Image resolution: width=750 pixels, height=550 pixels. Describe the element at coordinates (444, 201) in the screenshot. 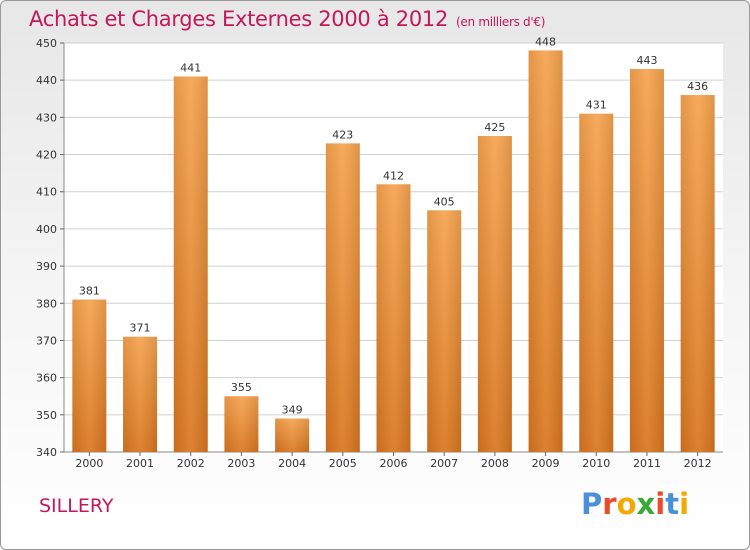

I see `bar-value-label: 405` at that location.